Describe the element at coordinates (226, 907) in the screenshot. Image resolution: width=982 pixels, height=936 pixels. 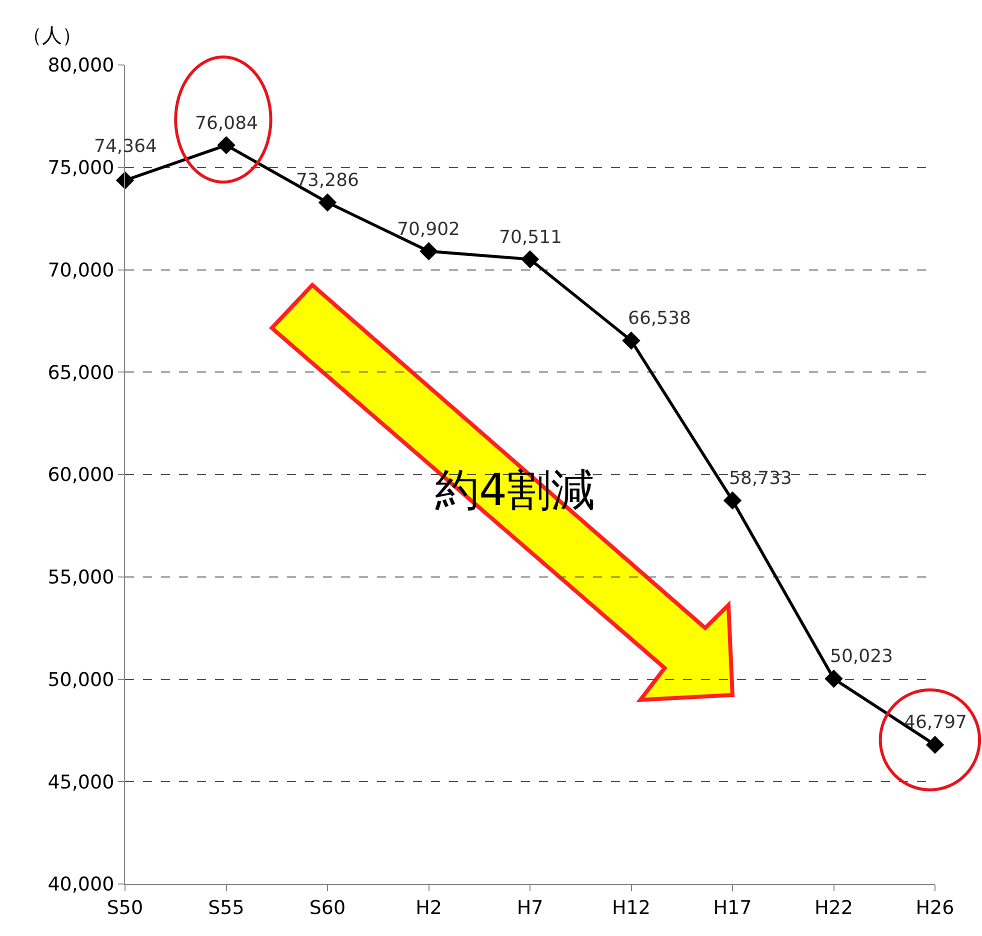
I see `x-tick-label: S55` at that location.